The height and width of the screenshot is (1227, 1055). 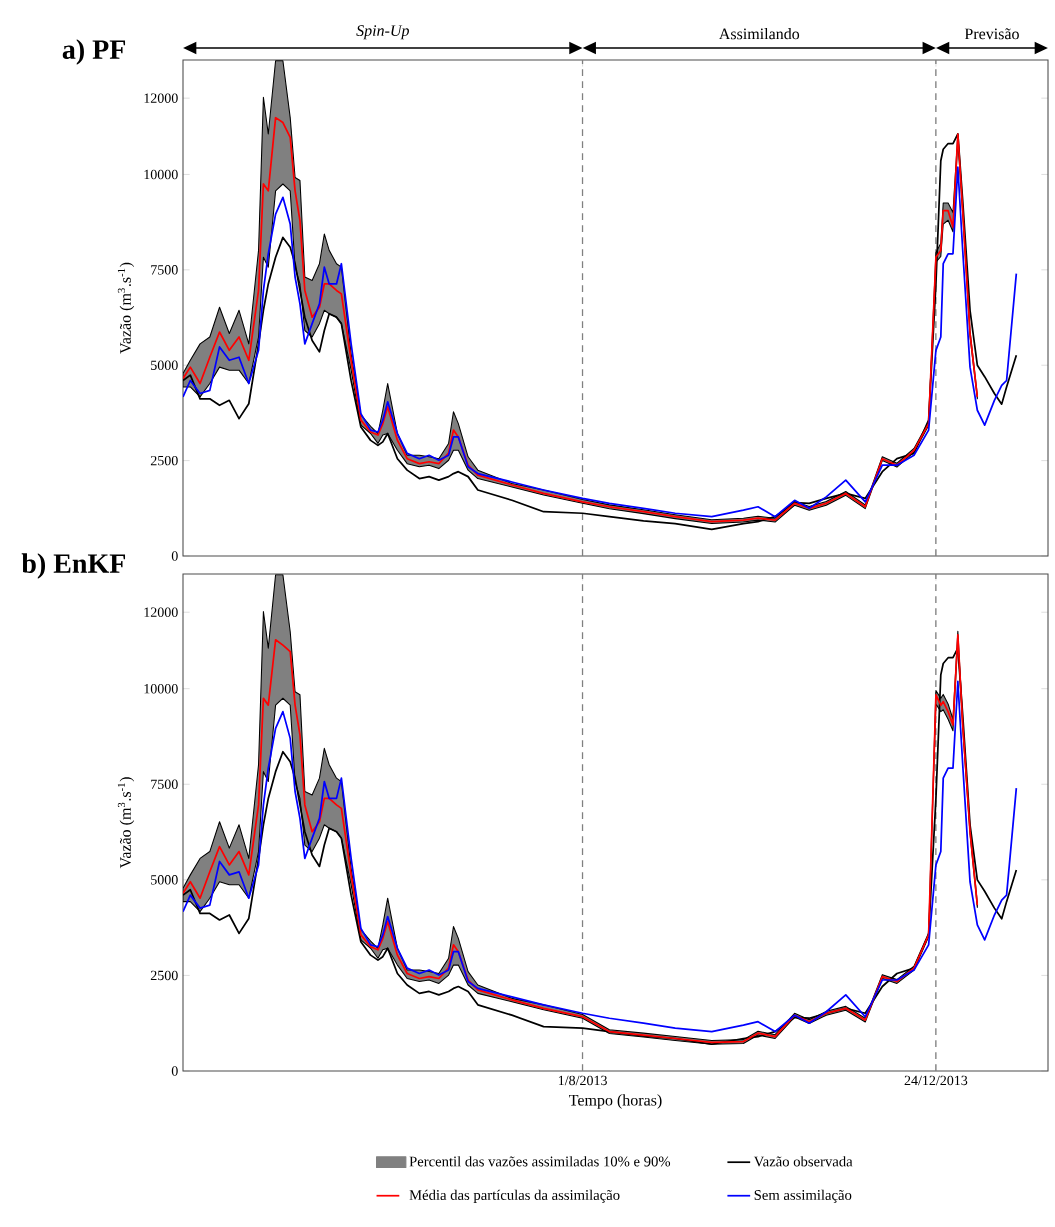 I want to click on chart-title: b) EnKF, so click(x=73, y=566).